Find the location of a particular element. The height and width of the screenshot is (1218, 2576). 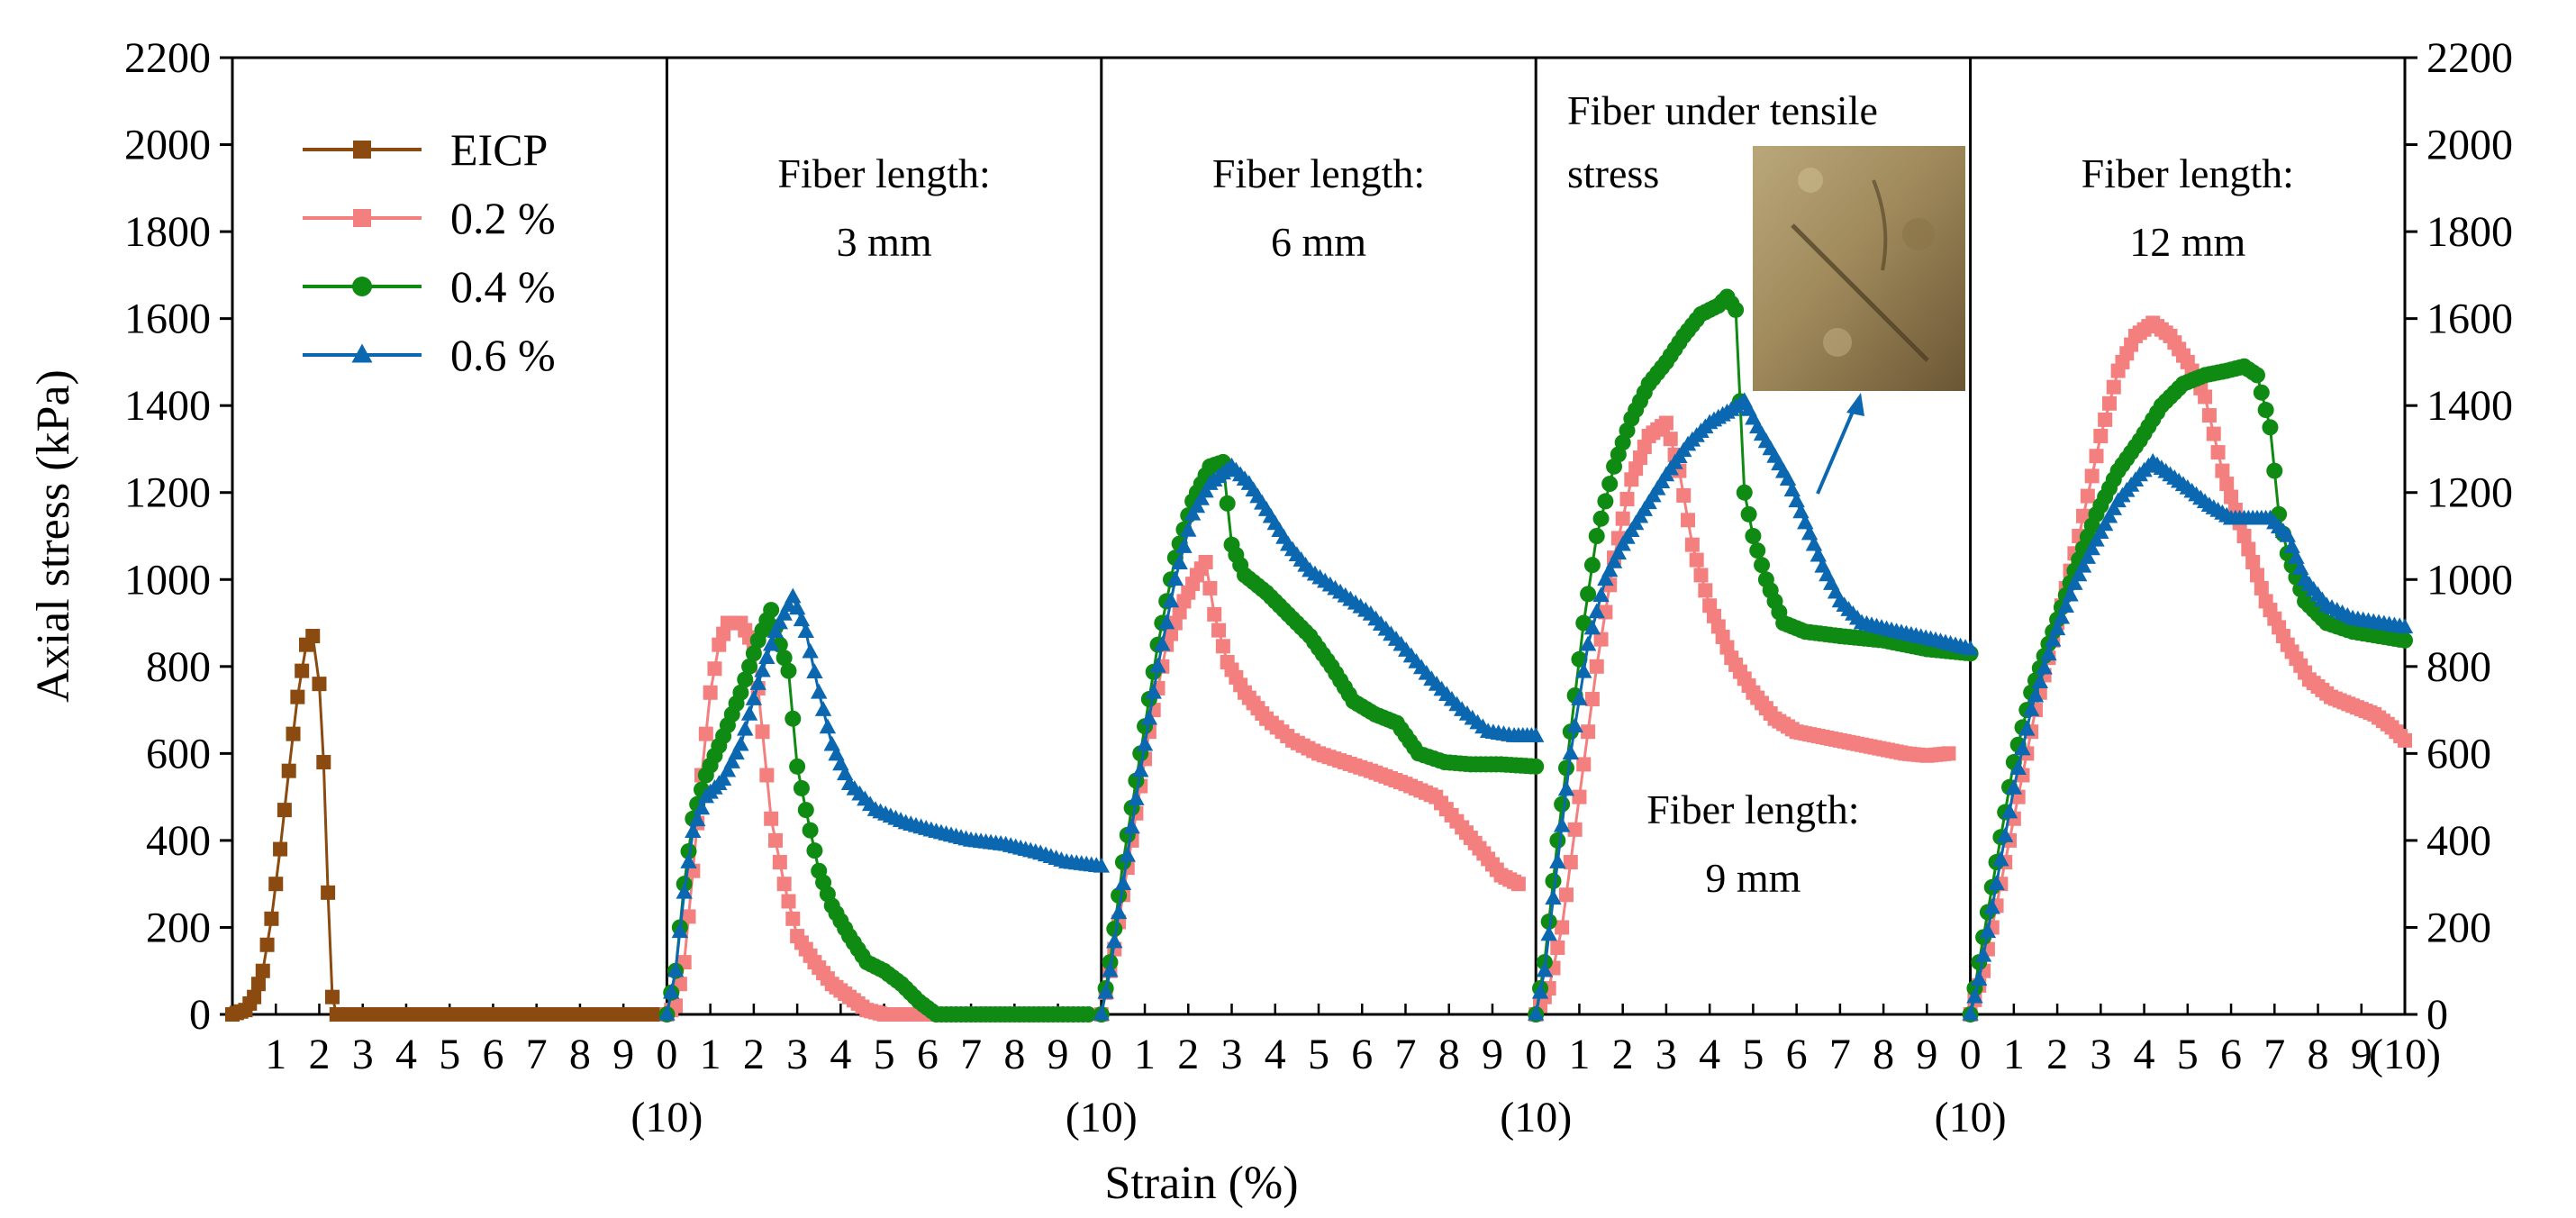

series-line is located at coordinates (1318, 739).